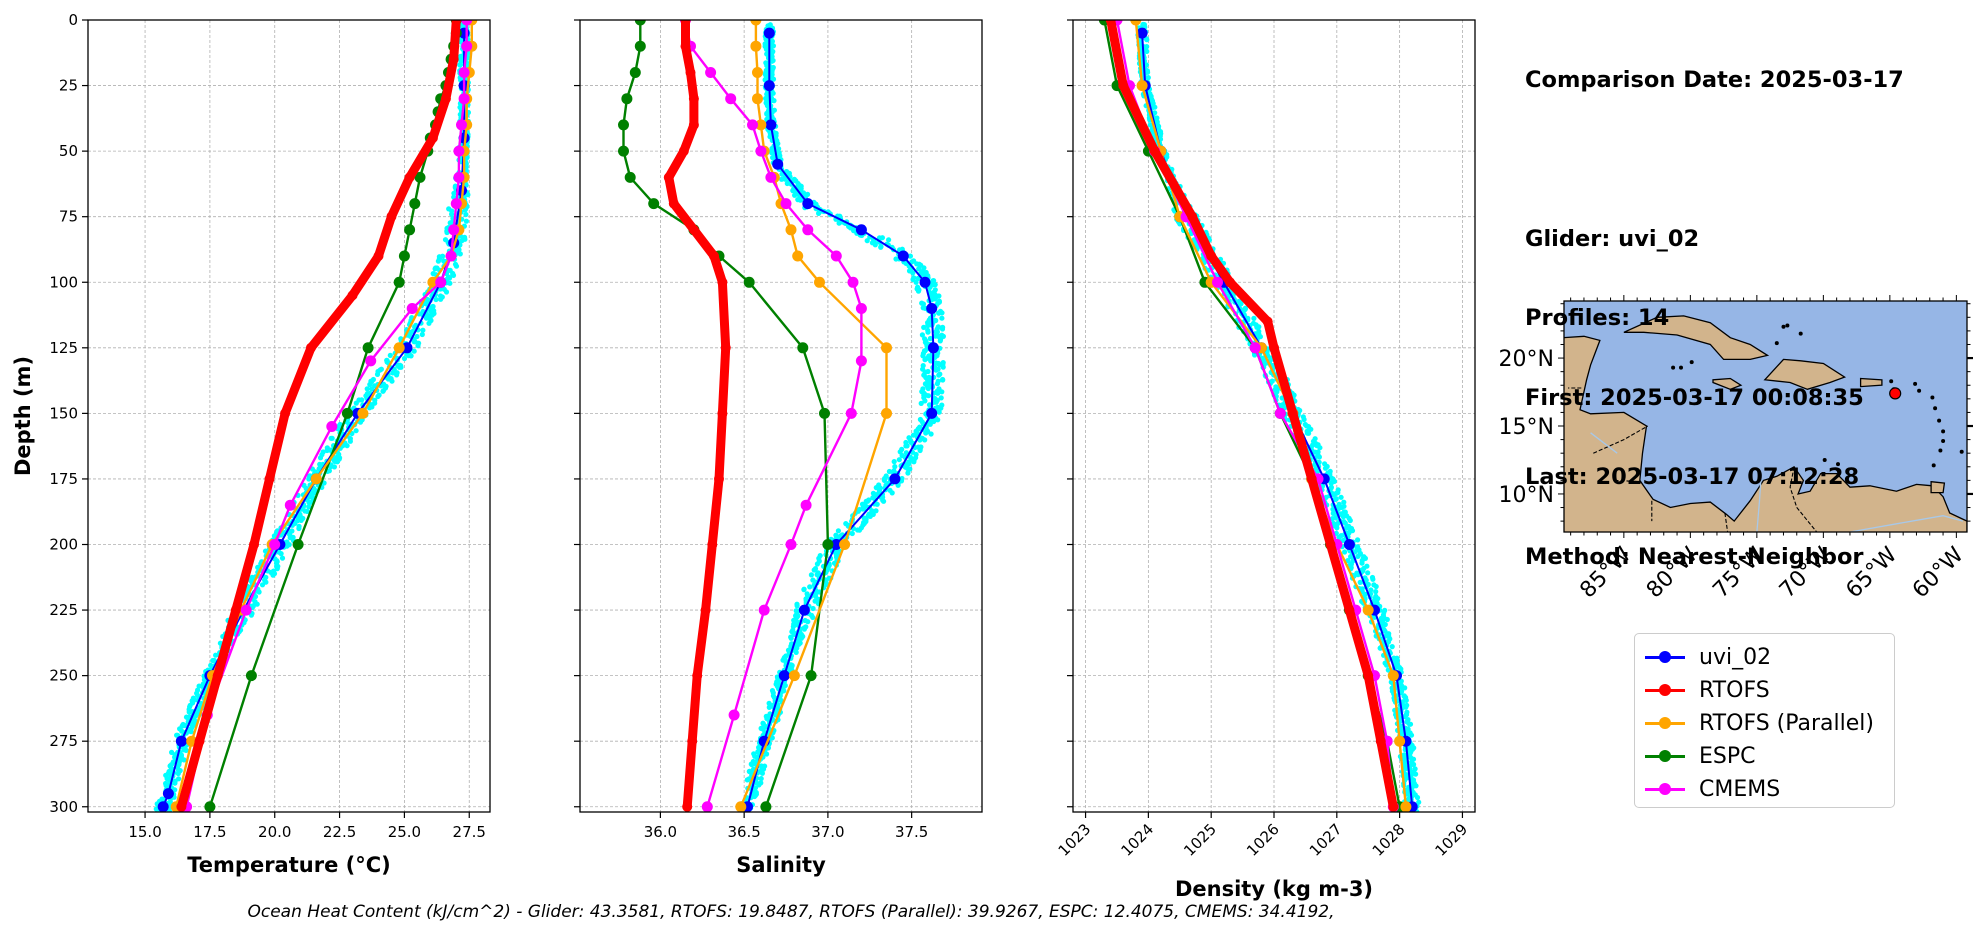  Describe the element at coordinates (827, 832) in the screenshot. I see `x-tick-label: 37.0` at that location.